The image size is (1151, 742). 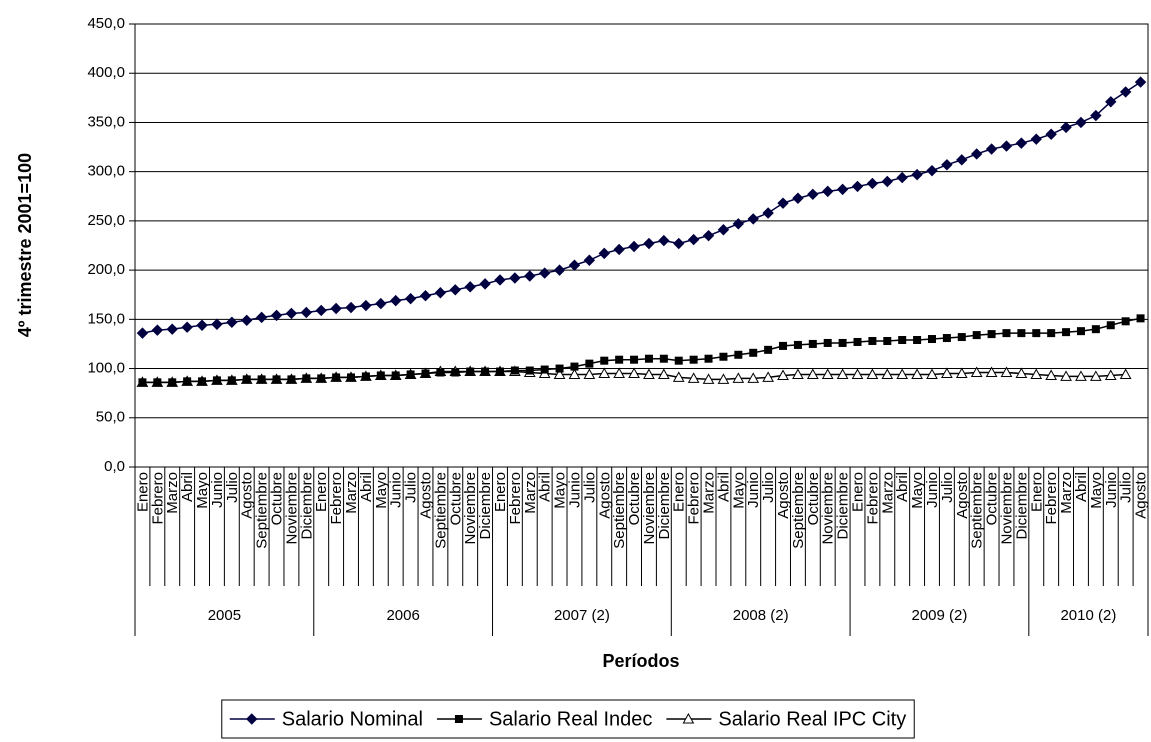 I want to click on y-tick-label: 0,0, so click(x=114, y=466).